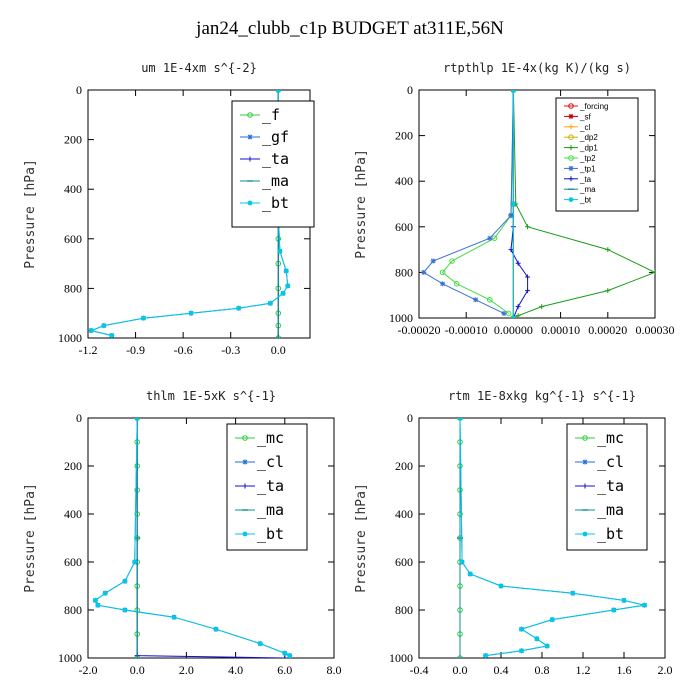 This screenshot has height=700, width=700. What do you see at coordinates (270, 462) in the screenshot?
I see `legend-label: _cl` at bounding box center [270, 462].